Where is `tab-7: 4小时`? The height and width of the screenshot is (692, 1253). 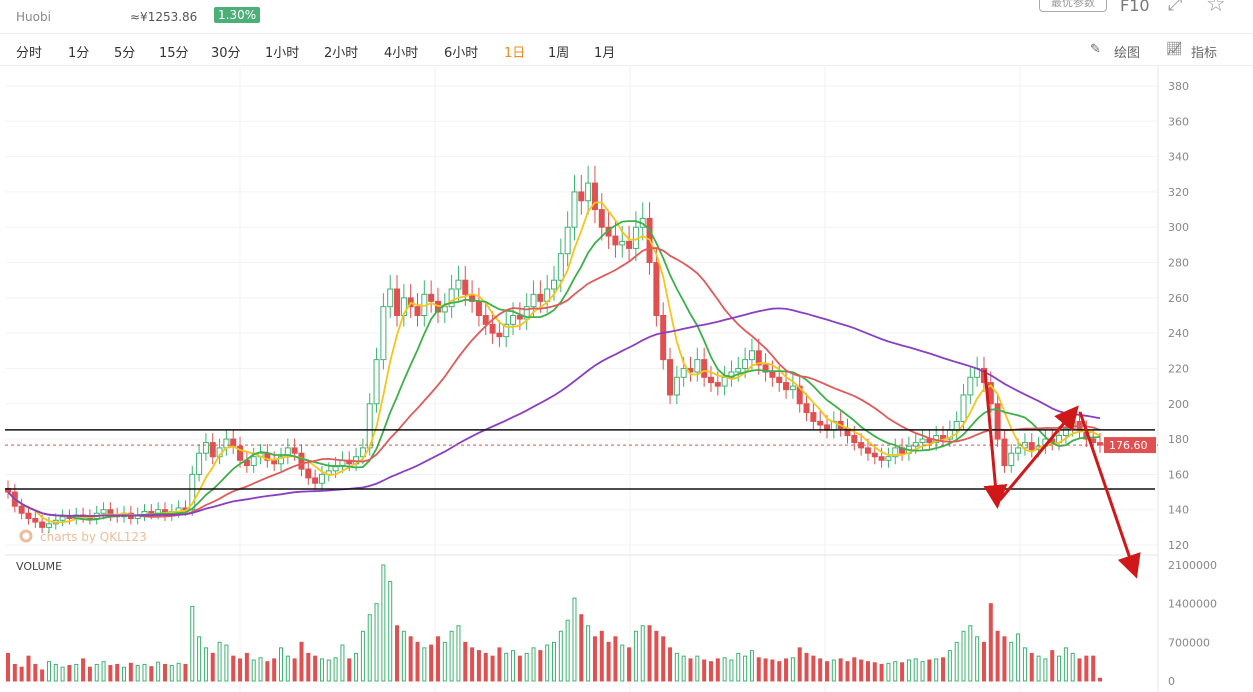 tab-7: 4小时 is located at coordinates (401, 53).